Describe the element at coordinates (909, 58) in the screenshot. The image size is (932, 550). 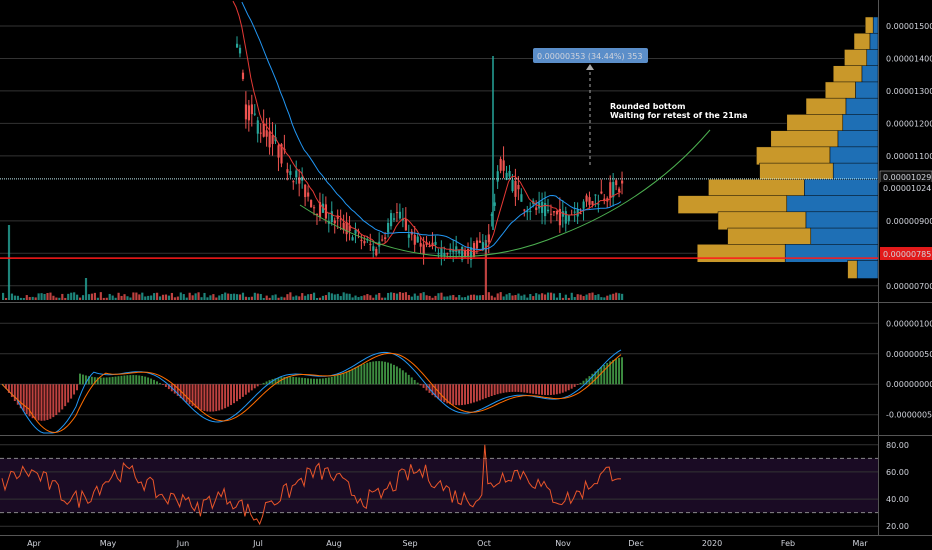
I see `price-tick-label: 0.00001400` at that location.